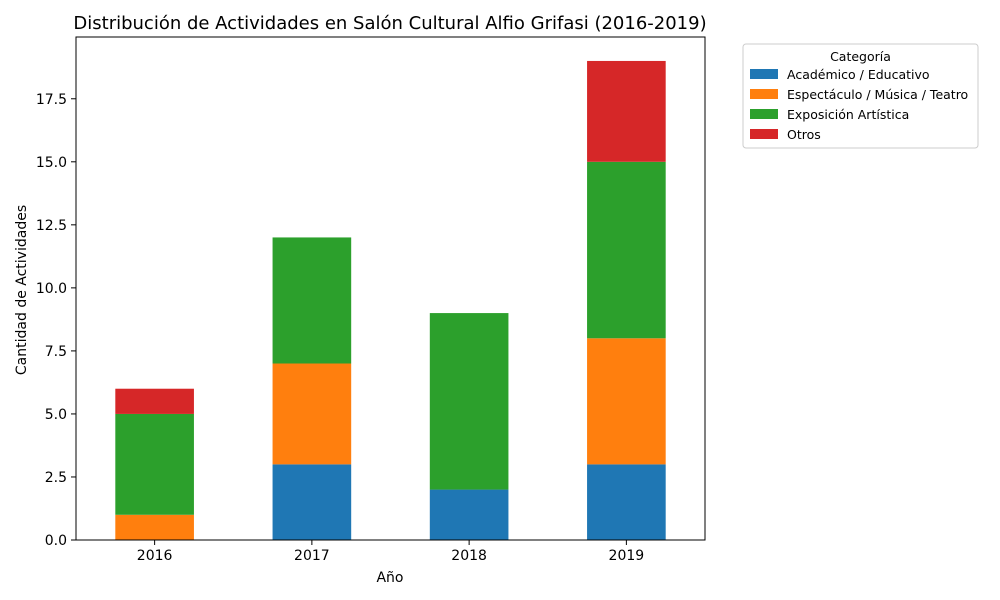 The image size is (1000, 600). What do you see at coordinates (51, 100) in the screenshot?
I see `y-tick-label: 17.5` at bounding box center [51, 100].